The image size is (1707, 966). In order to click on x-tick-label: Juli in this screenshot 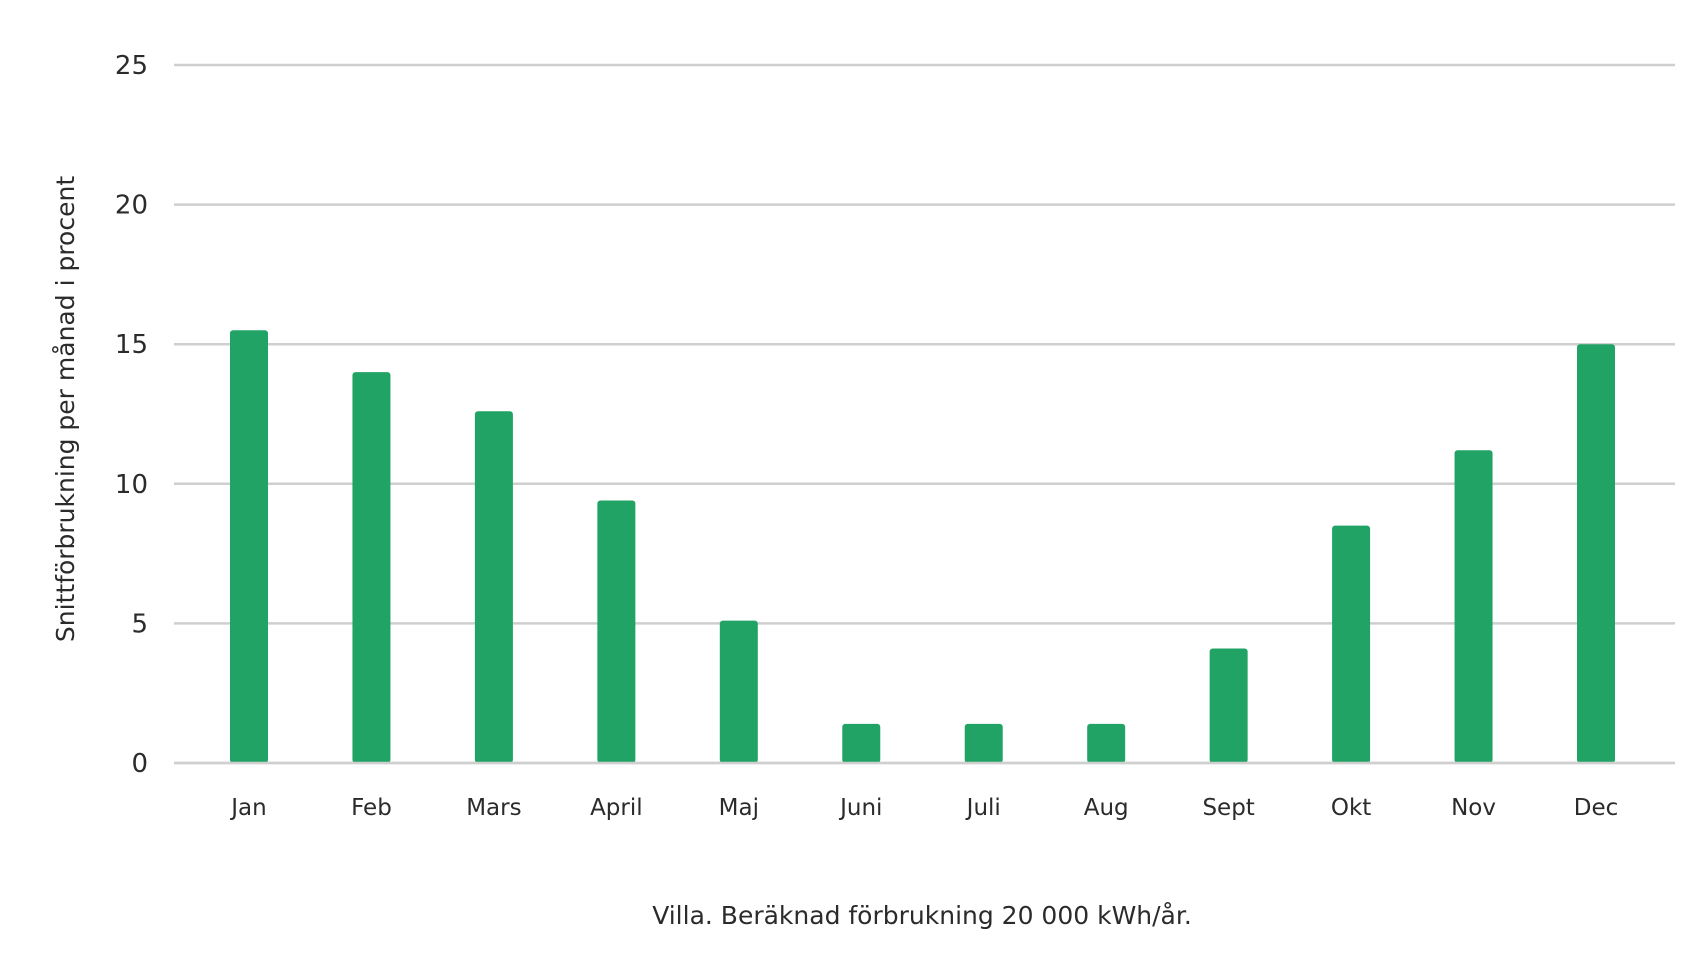, I will do `click(983, 808)`.